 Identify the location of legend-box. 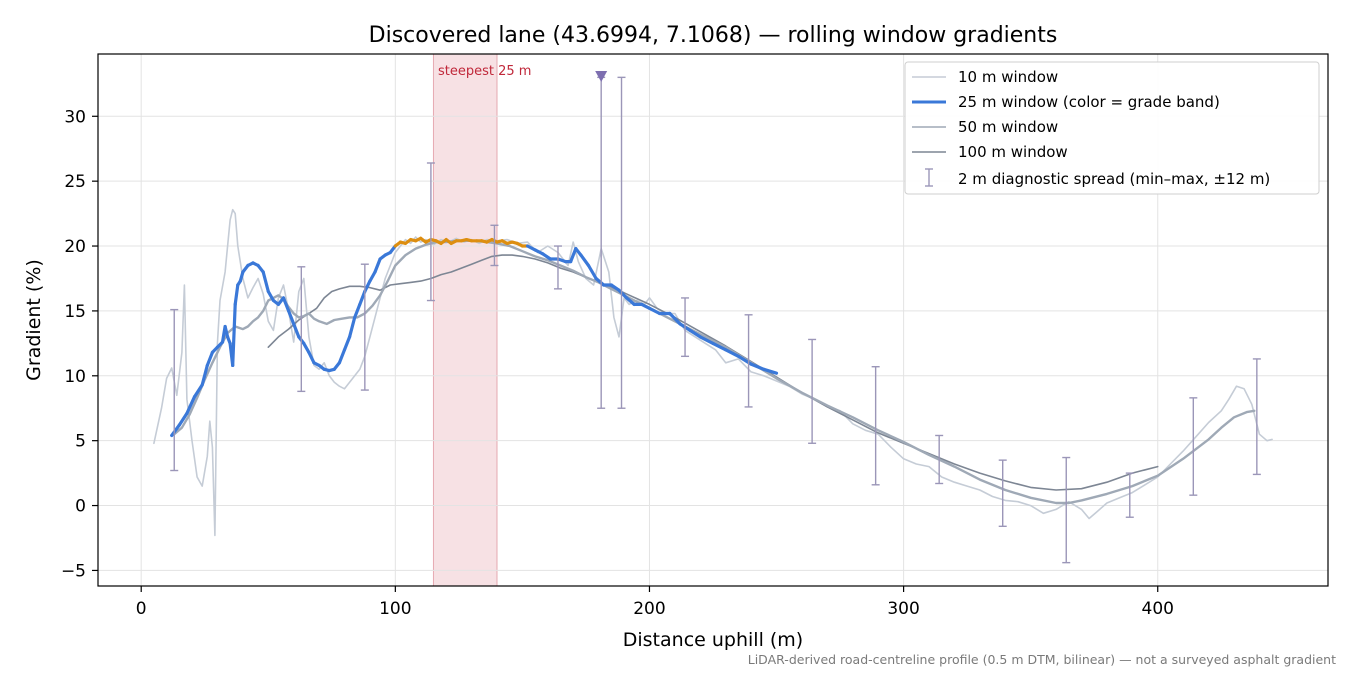
(1112, 128).